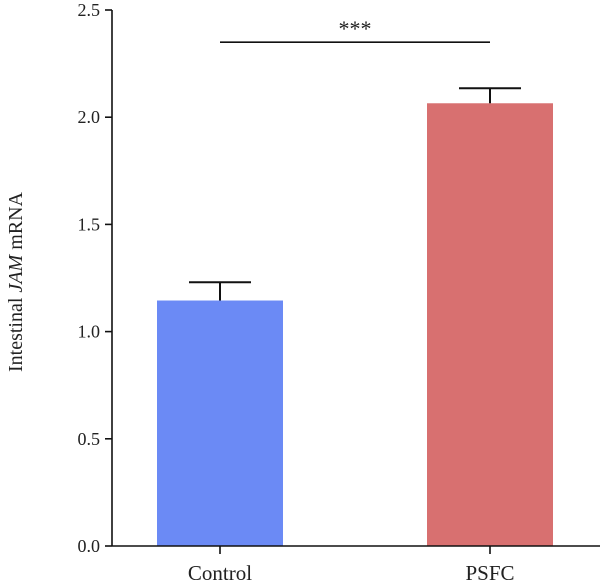 This screenshot has height=586, width=600. What do you see at coordinates (16, 222) in the screenshot?
I see `y-axis-title-suffix: mRNA` at bounding box center [16, 222].